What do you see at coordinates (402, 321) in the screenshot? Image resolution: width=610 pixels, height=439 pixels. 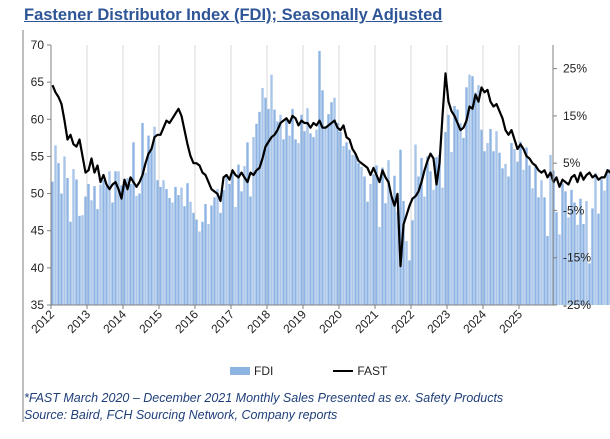 I see `x-tick-label: 2022` at bounding box center [402, 321].